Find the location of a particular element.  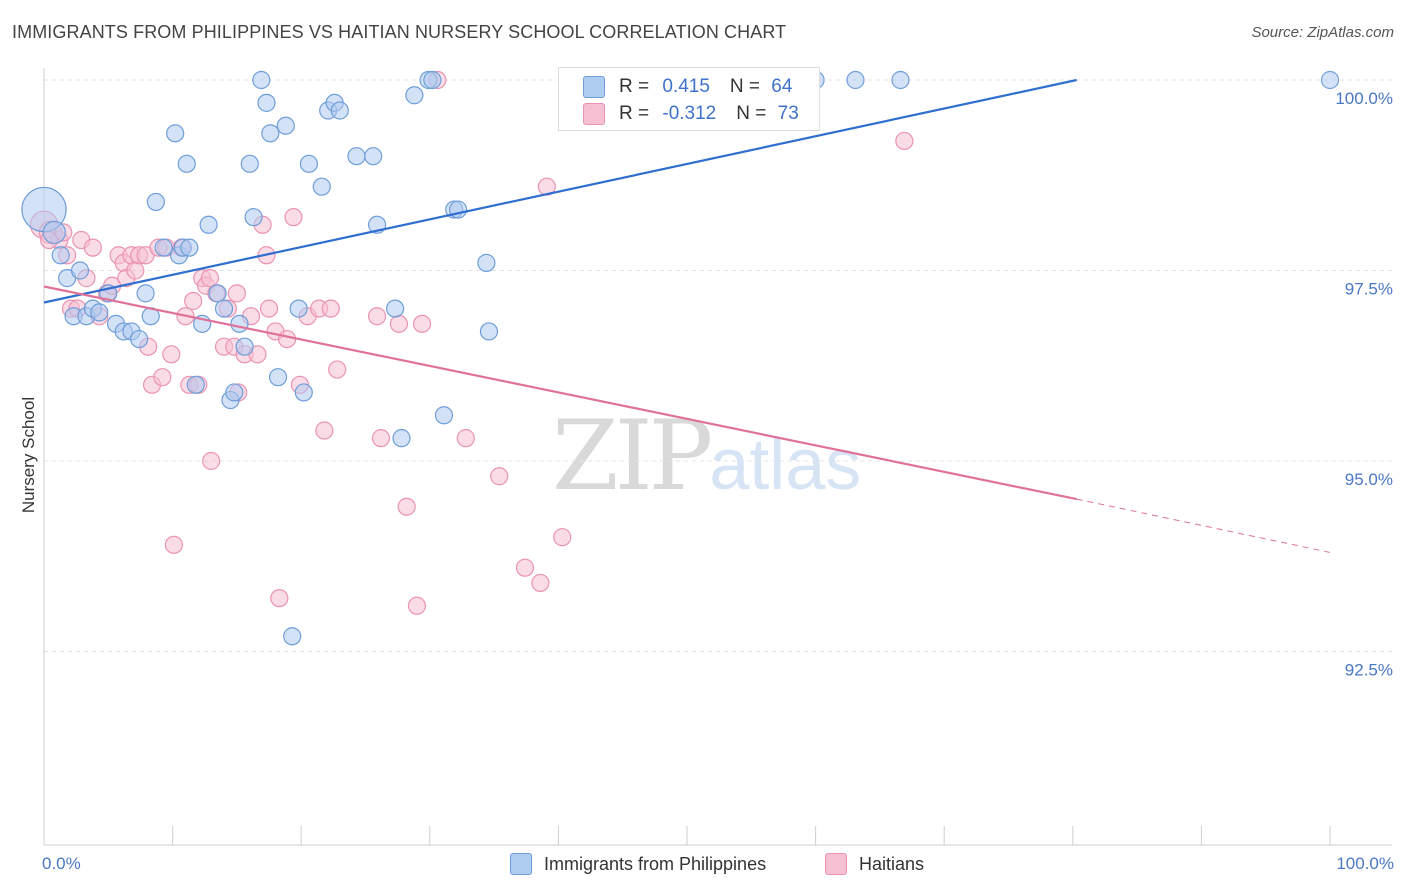

correlation-legend: R = 0.415 N = 64 R = -0.312 N = 73 is located at coordinates (689, 99).